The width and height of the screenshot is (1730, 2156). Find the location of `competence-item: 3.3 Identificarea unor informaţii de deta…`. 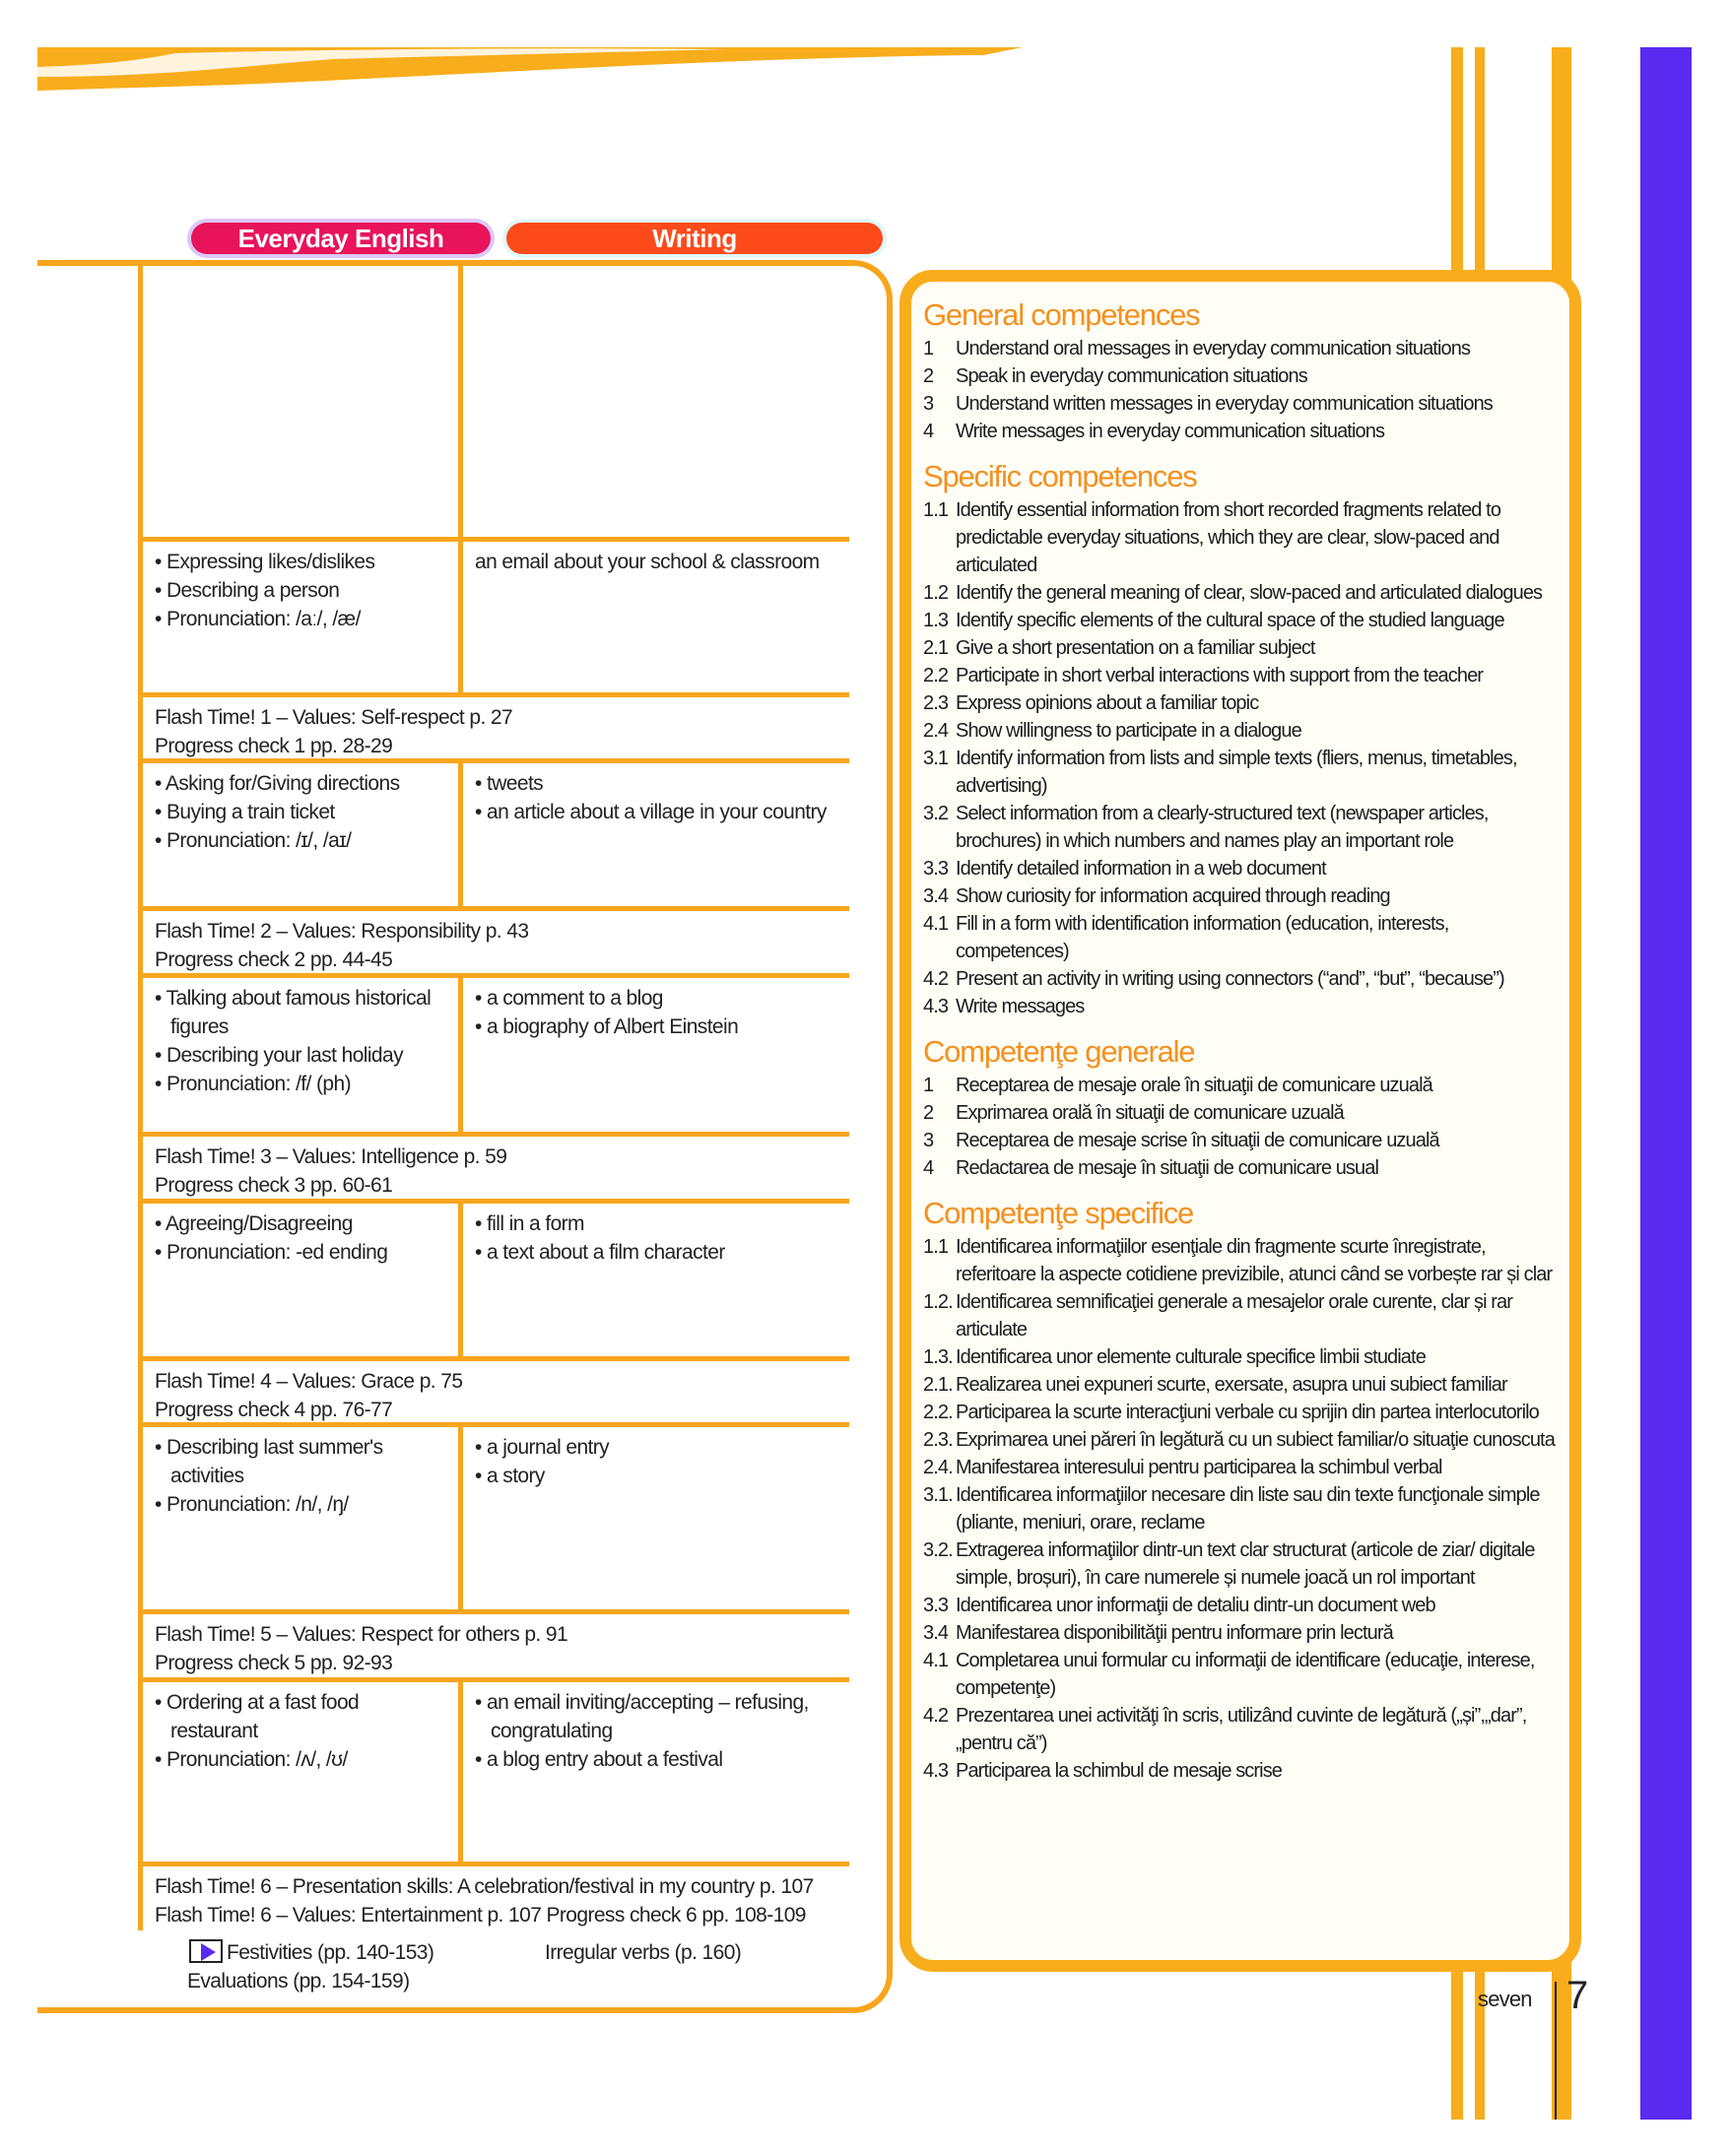

competence-item: 3.3 Identificarea unor informaţii de deta… is located at coordinates (1241, 1606).